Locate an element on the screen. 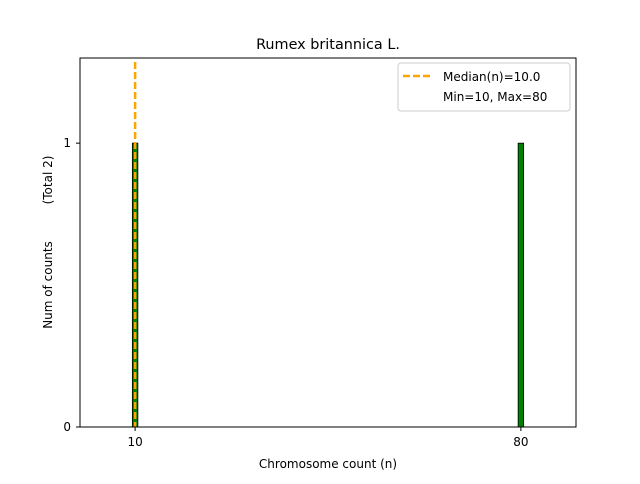  y-tick-label-1: 1 is located at coordinates (67, 143).